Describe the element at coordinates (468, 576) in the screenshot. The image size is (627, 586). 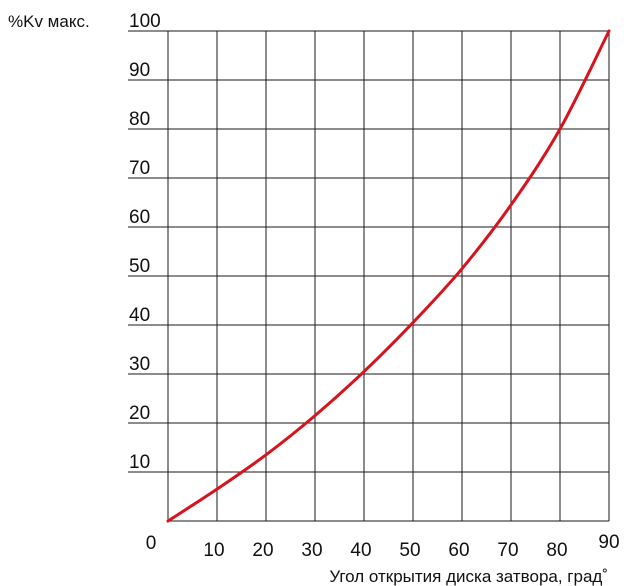
I see `x-axis-title: Угол открытия диска затвора, град˚` at that location.